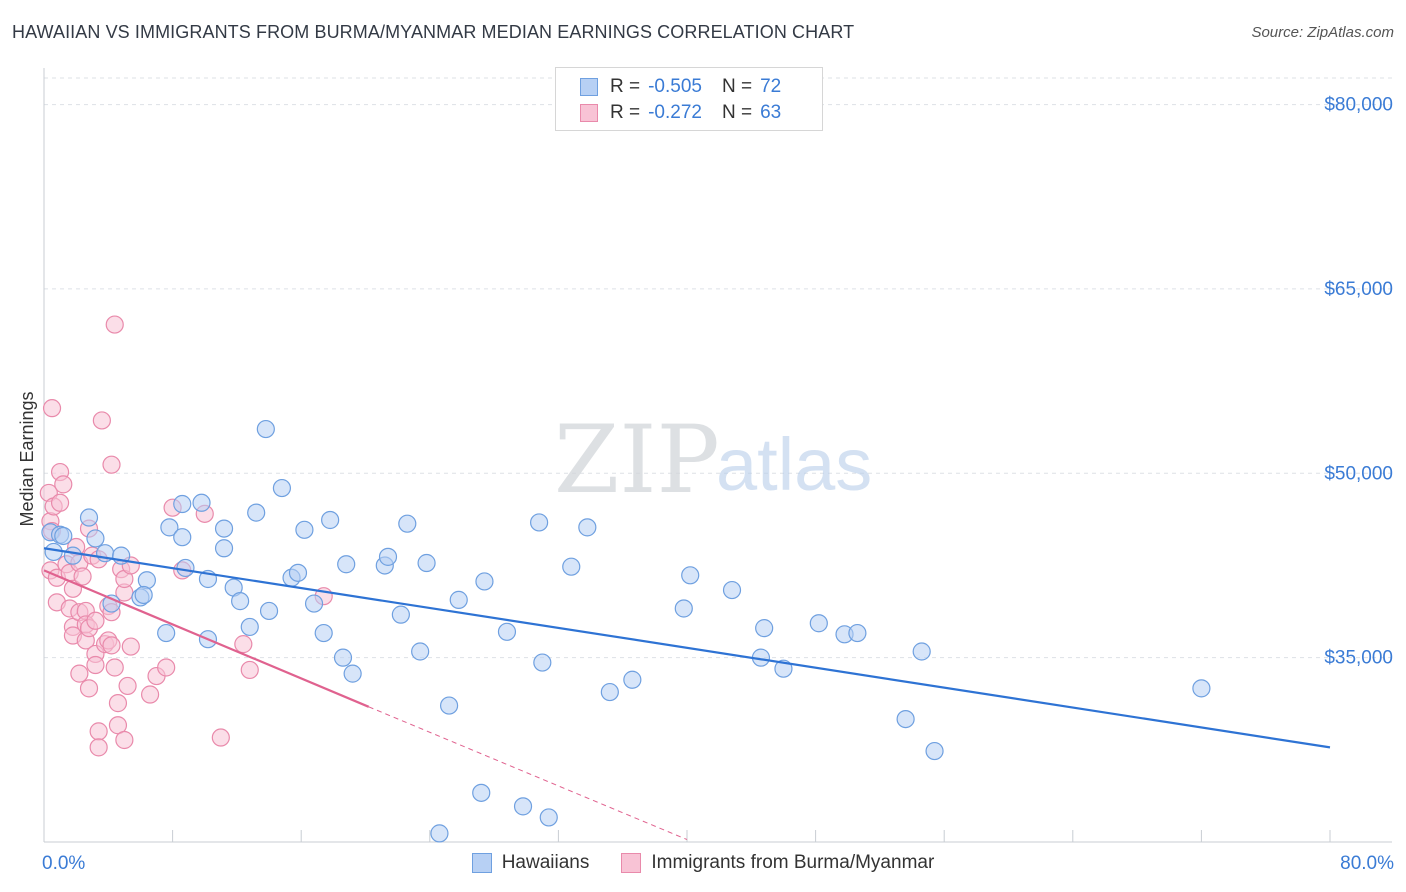 This screenshot has width=1406, height=892. Describe the element at coordinates (1367, 863) in the screenshot. I see `x-tick-label: 80.0%` at that location.